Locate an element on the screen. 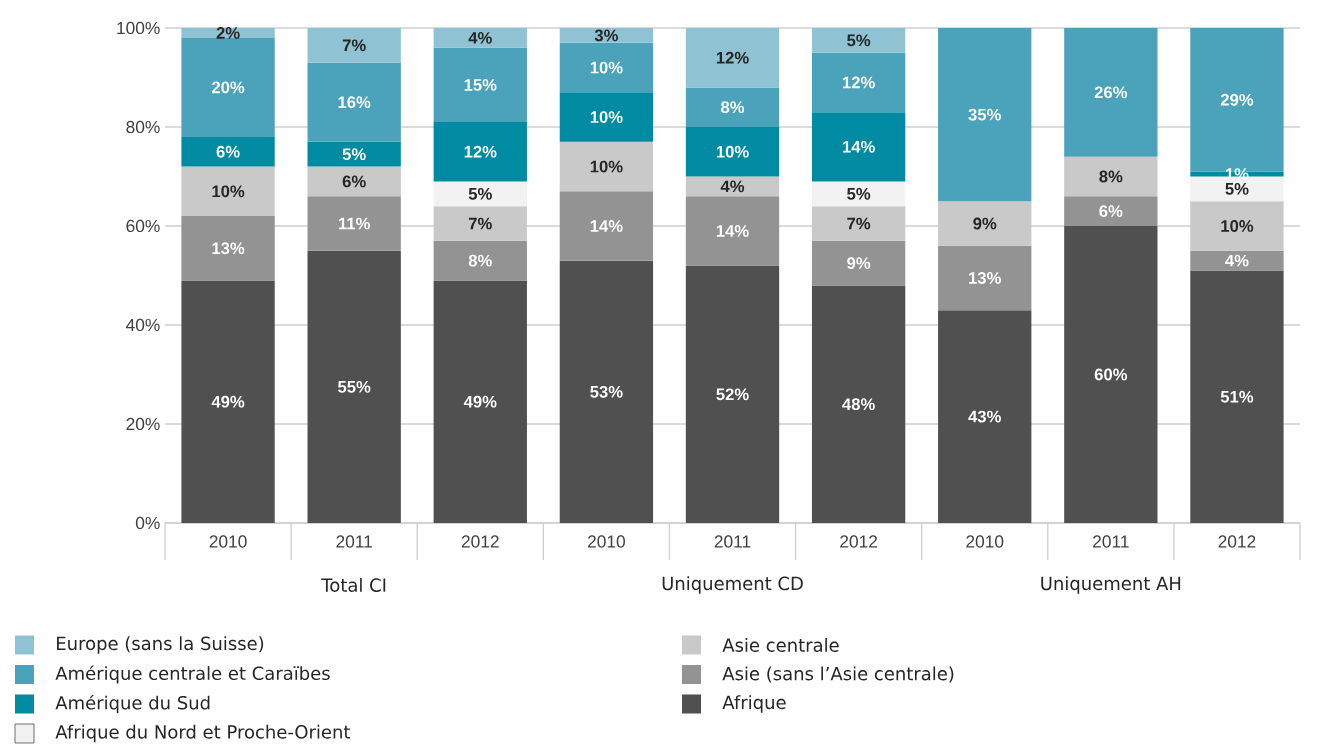 This screenshot has height=745, width=1318. data-label: 51% is located at coordinates (1237, 396).